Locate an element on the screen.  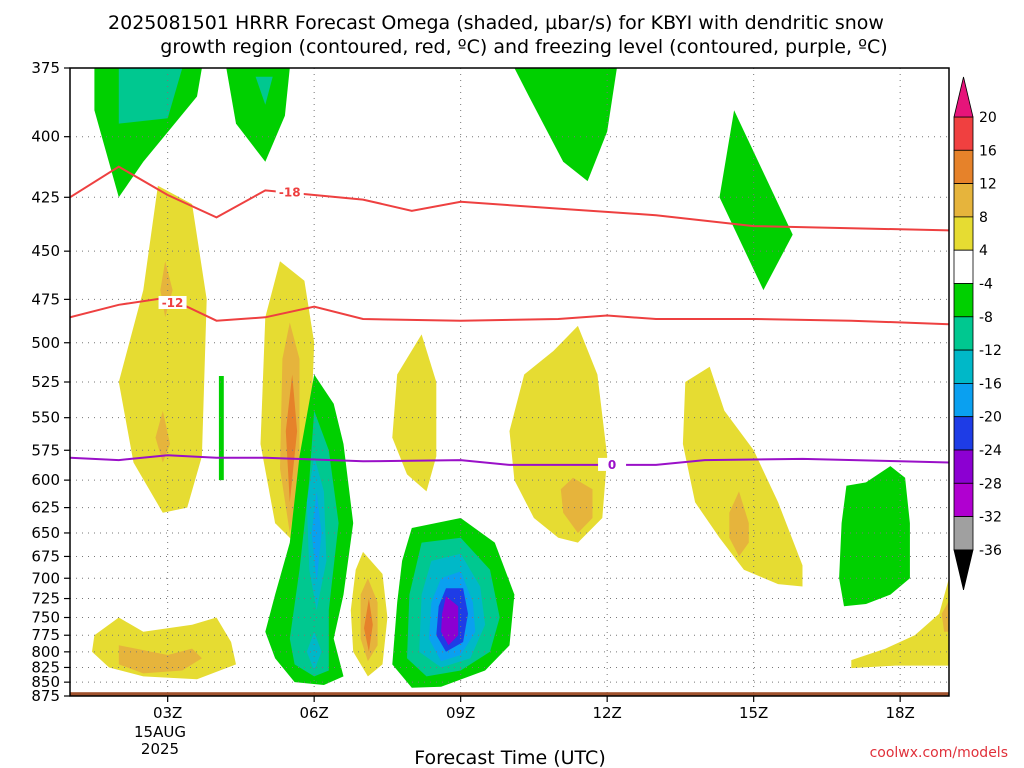
colorbar-label: -28 is located at coordinates (990, 484).